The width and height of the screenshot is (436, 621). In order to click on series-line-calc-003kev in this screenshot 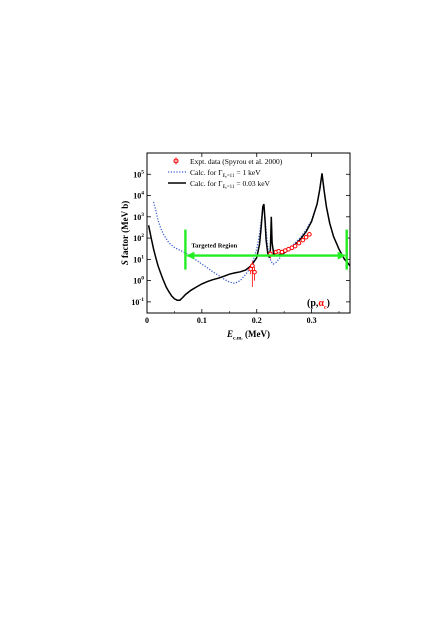, I will do `click(248, 237)`.